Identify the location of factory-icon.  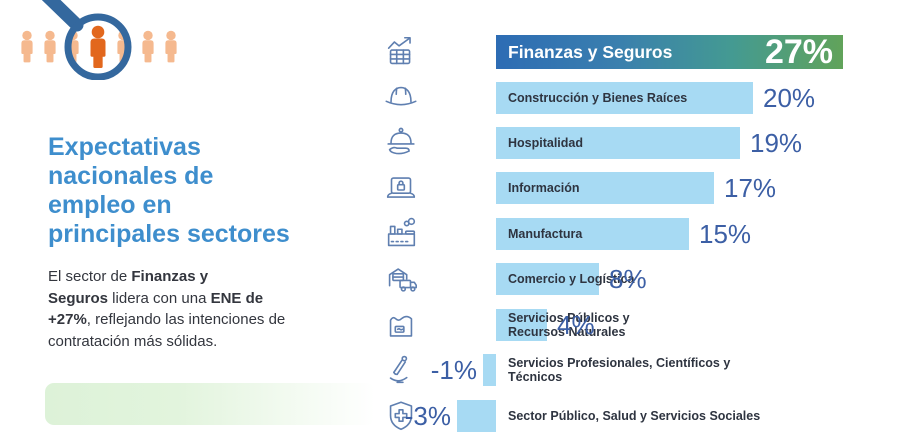
(401, 234).